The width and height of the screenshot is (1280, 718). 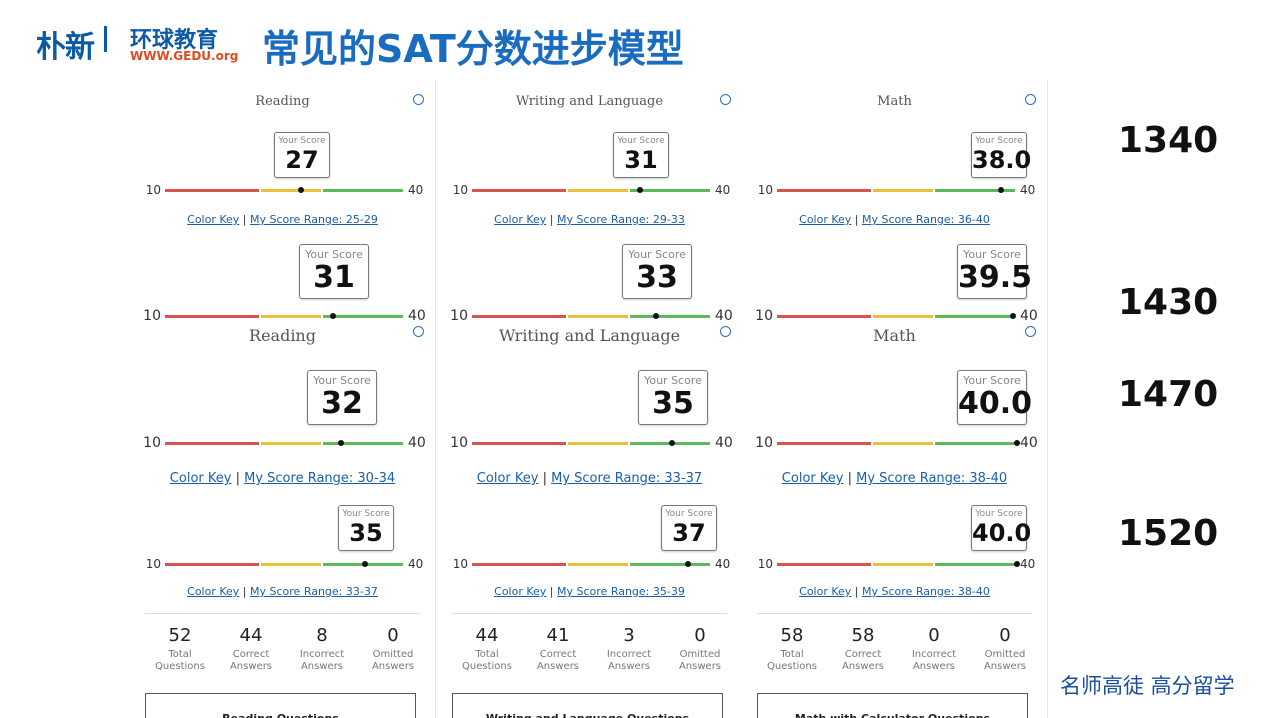 I want to click on score-range-link: My Score Range: 35-39, so click(x=621, y=591).